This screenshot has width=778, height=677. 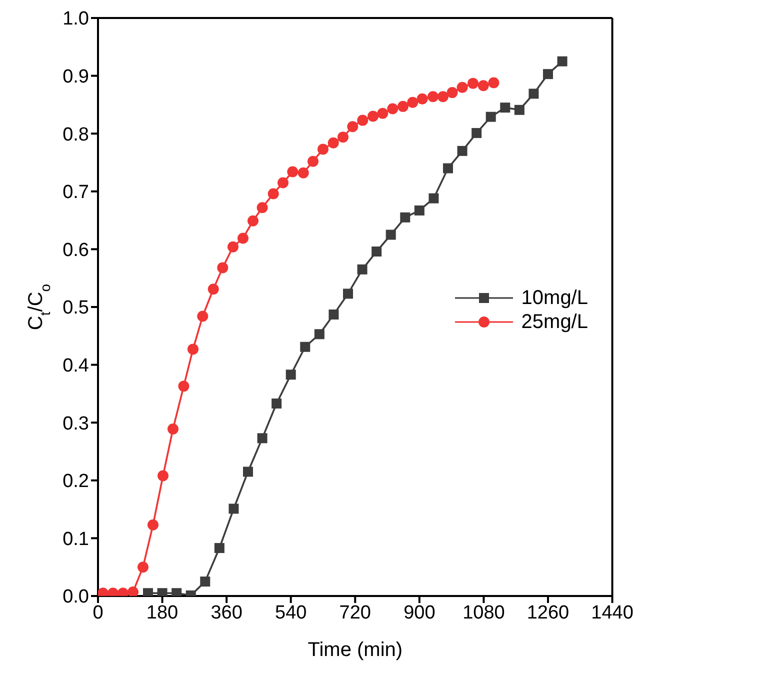 I want to click on y-tick-label: 0.1, so click(x=75, y=539).